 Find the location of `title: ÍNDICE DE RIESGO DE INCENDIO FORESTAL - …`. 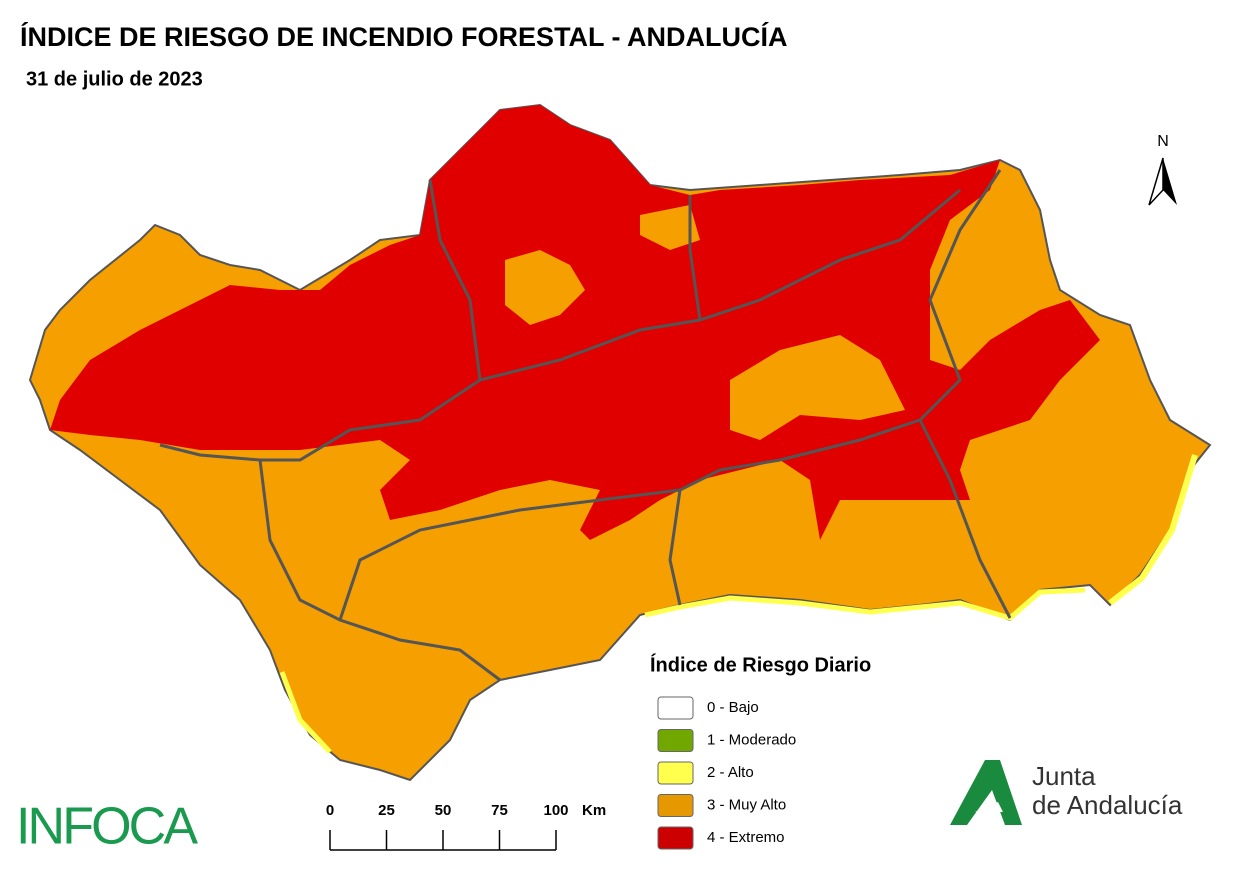

title: ÍNDICE DE RIESGO DE INCENDIO FORESTAL - … is located at coordinates (404, 36).